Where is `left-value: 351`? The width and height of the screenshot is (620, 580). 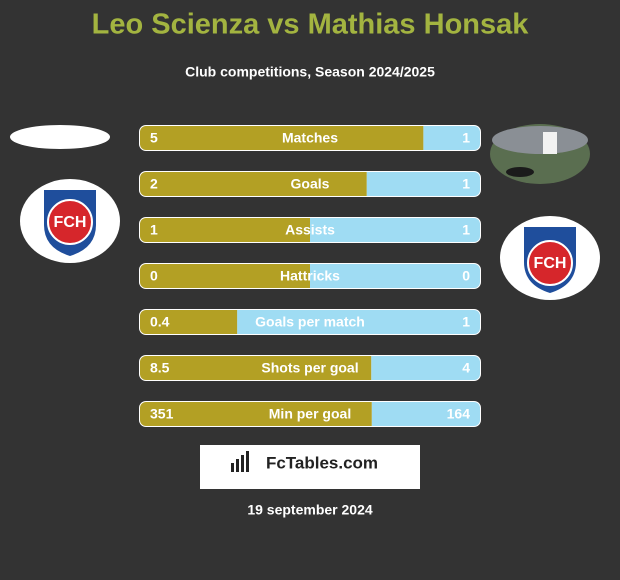
left-value: 351 is located at coordinates (162, 414).